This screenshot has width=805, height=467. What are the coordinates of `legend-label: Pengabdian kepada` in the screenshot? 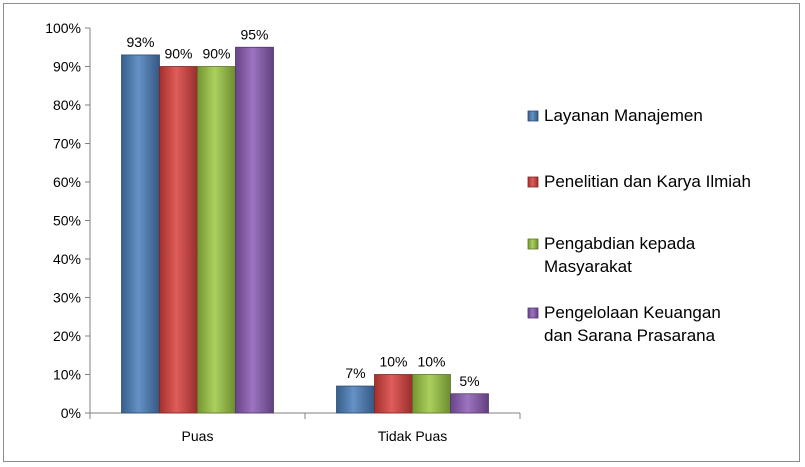 It's located at (620, 243).